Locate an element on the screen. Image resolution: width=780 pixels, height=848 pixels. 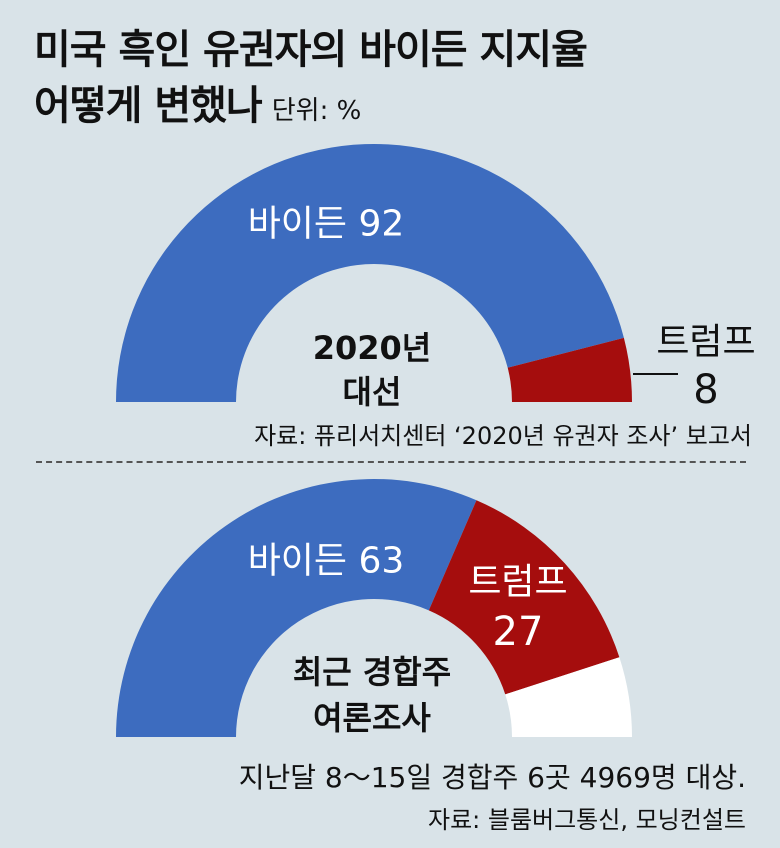
title-line-2-text: 어떻게 변했나 is located at coordinates (148, 106).